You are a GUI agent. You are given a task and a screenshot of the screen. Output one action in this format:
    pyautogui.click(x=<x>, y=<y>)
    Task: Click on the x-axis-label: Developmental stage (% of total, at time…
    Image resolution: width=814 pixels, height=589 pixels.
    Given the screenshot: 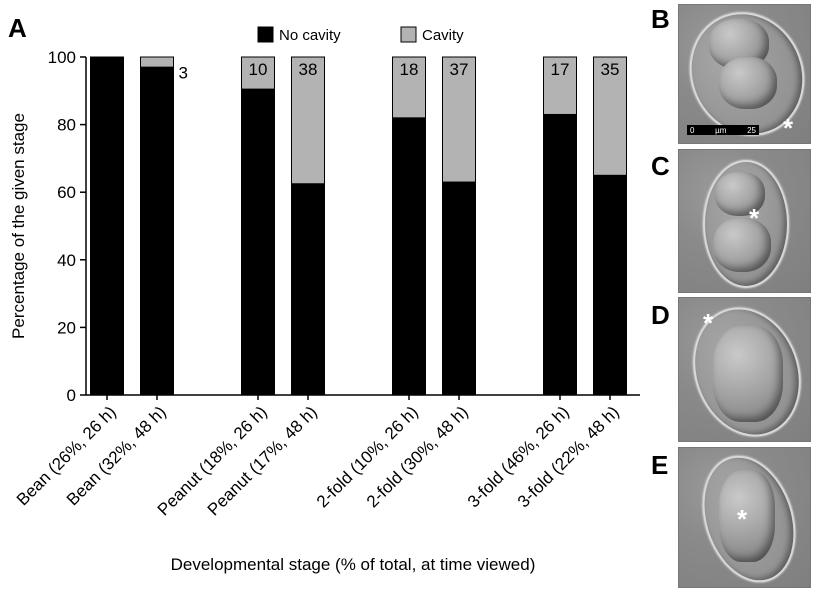 What is the action you would take?
    pyautogui.click(x=353, y=564)
    